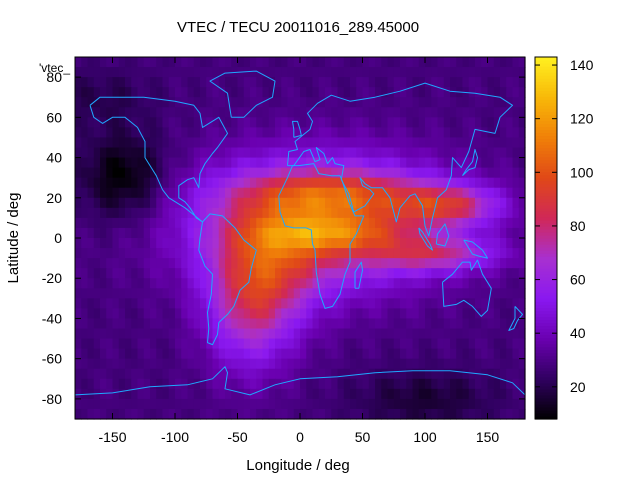  I want to click on colorbar-tick-label: 40, so click(578, 333).